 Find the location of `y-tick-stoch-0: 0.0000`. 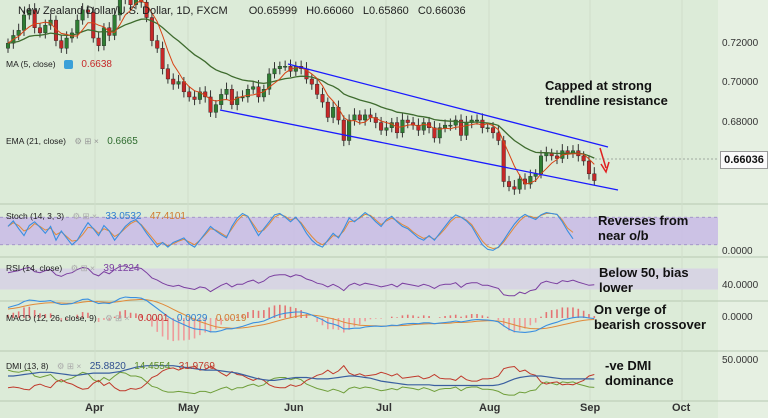

y-tick-stoch-0: 0.0000 is located at coordinates (737, 251).